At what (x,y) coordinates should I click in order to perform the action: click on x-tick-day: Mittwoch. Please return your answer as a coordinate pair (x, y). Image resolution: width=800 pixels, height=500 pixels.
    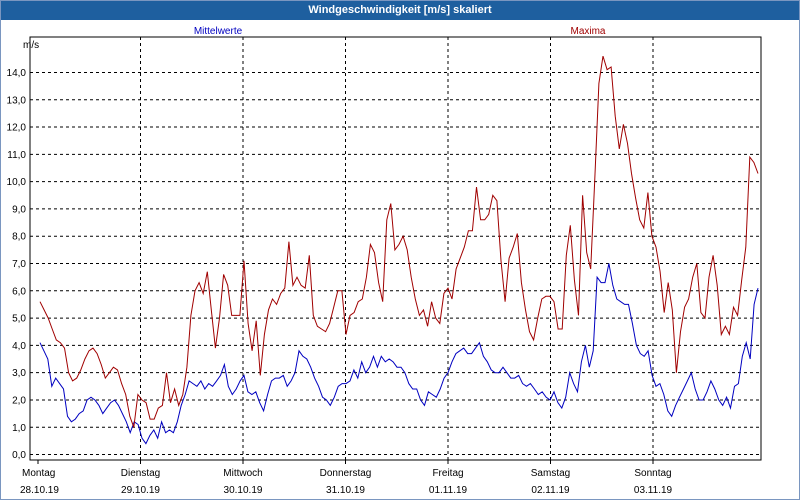
    Looking at the image, I should click on (242, 473).